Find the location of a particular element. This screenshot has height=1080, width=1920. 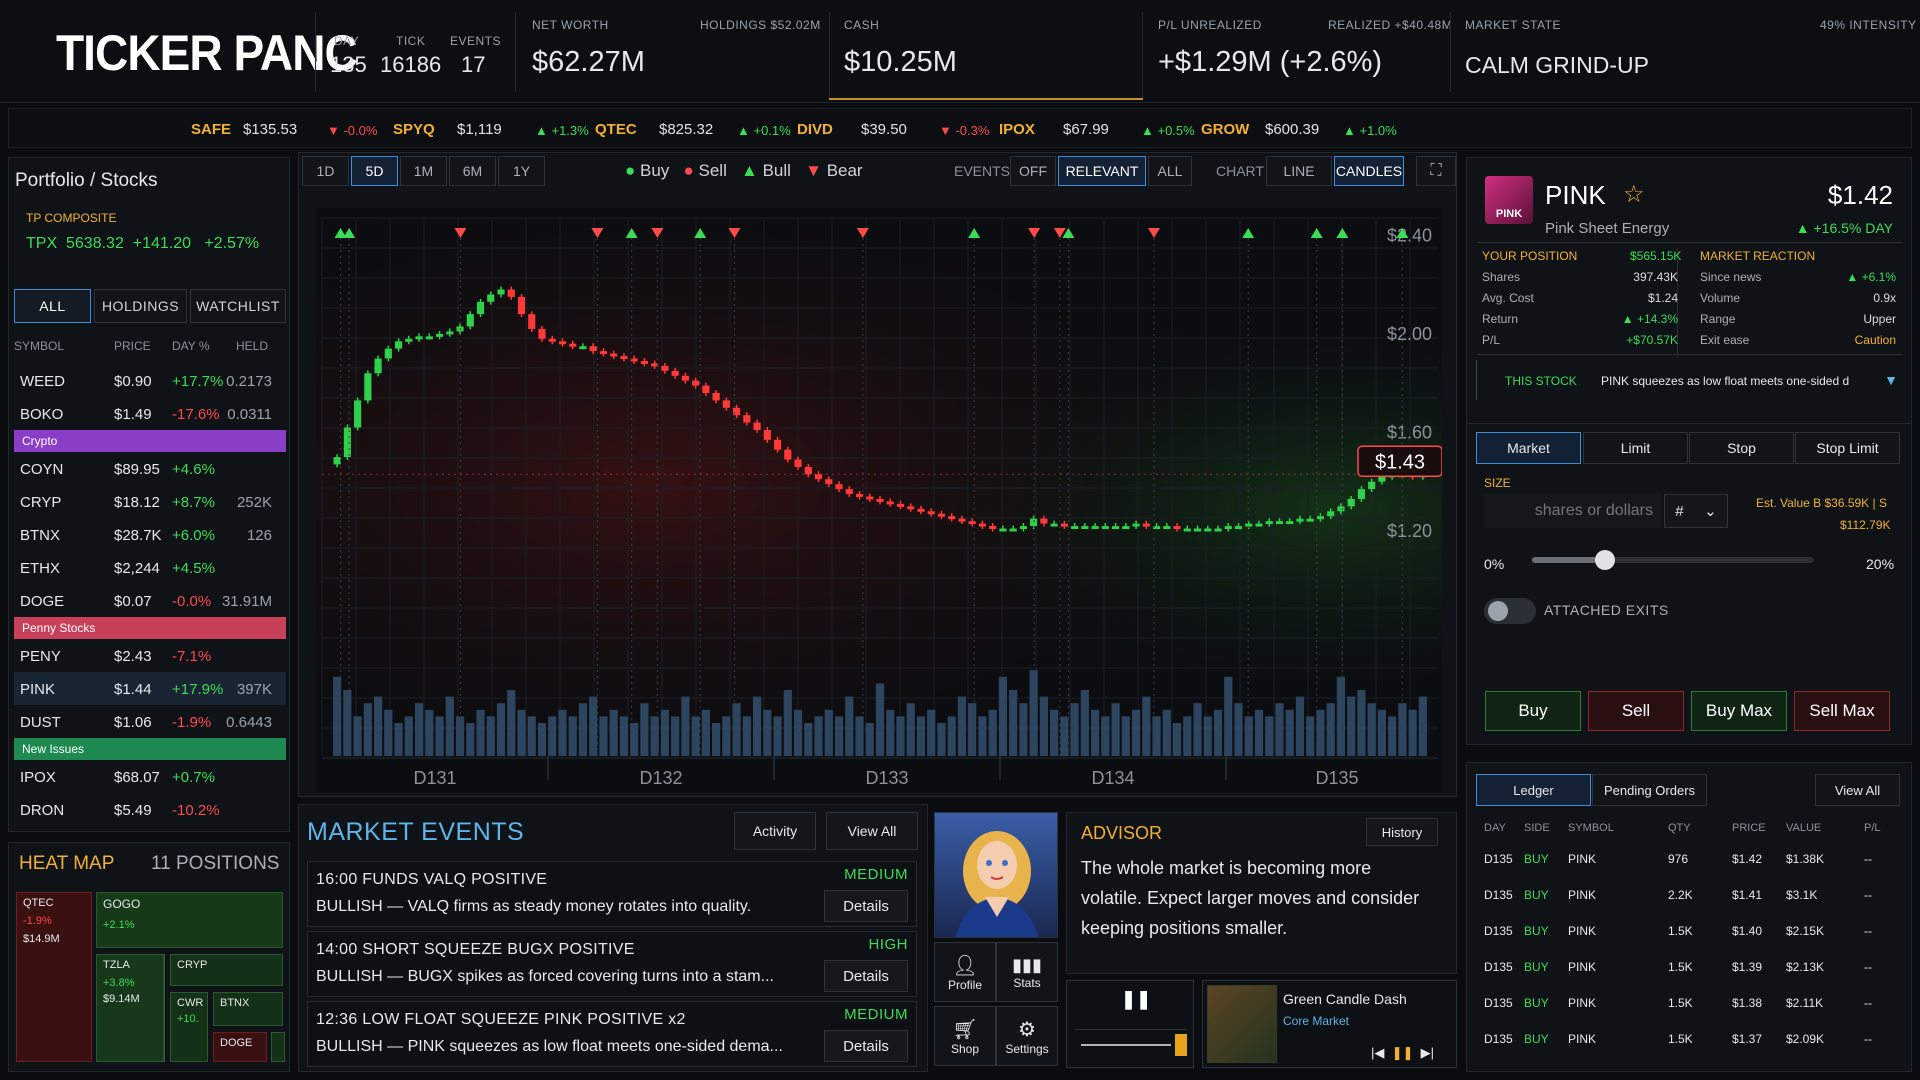

range-5d-button: 5D is located at coordinates (374, 171).